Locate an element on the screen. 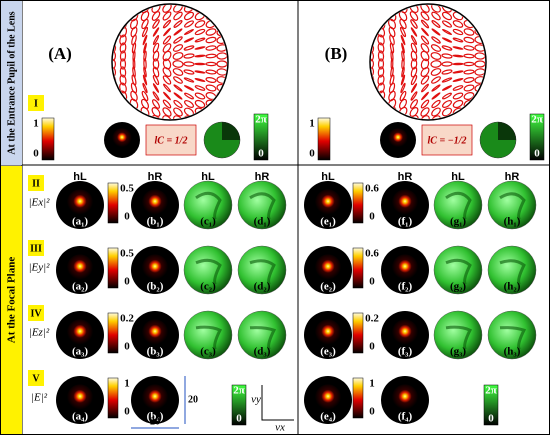 This screenshot has height=435, width=550. roman-label: III is located at coordinates (36, 248).